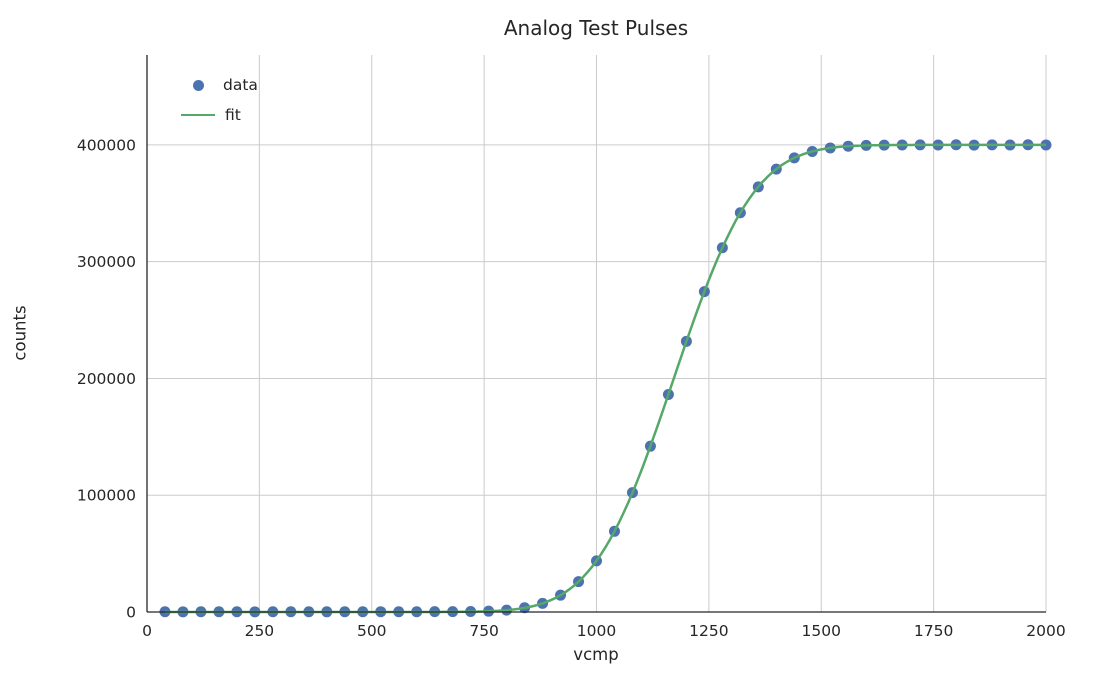  Describe the element at coordinates (106, 379) in the screenshot. I see `svg-text: 200000` at that location.